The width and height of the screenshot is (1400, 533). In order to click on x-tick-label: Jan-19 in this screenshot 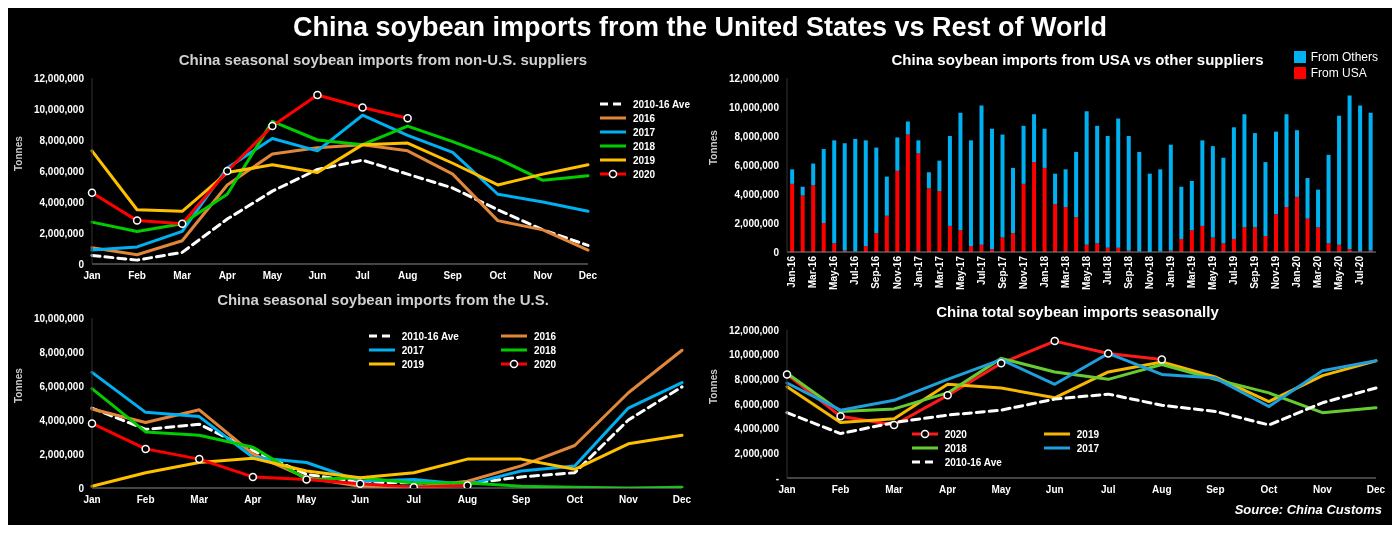, I will do `click(1170, 271)`.